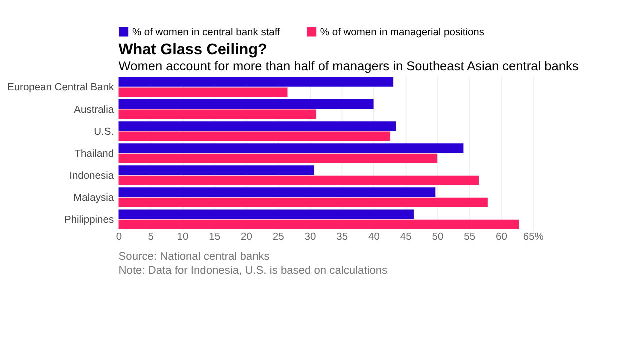 The height and width of the screenshot is (351, 640). What do you see at coordinates (470, 238) in the screenshot?
I see `x-tick-label: 55` at bounding box center [470, 238].